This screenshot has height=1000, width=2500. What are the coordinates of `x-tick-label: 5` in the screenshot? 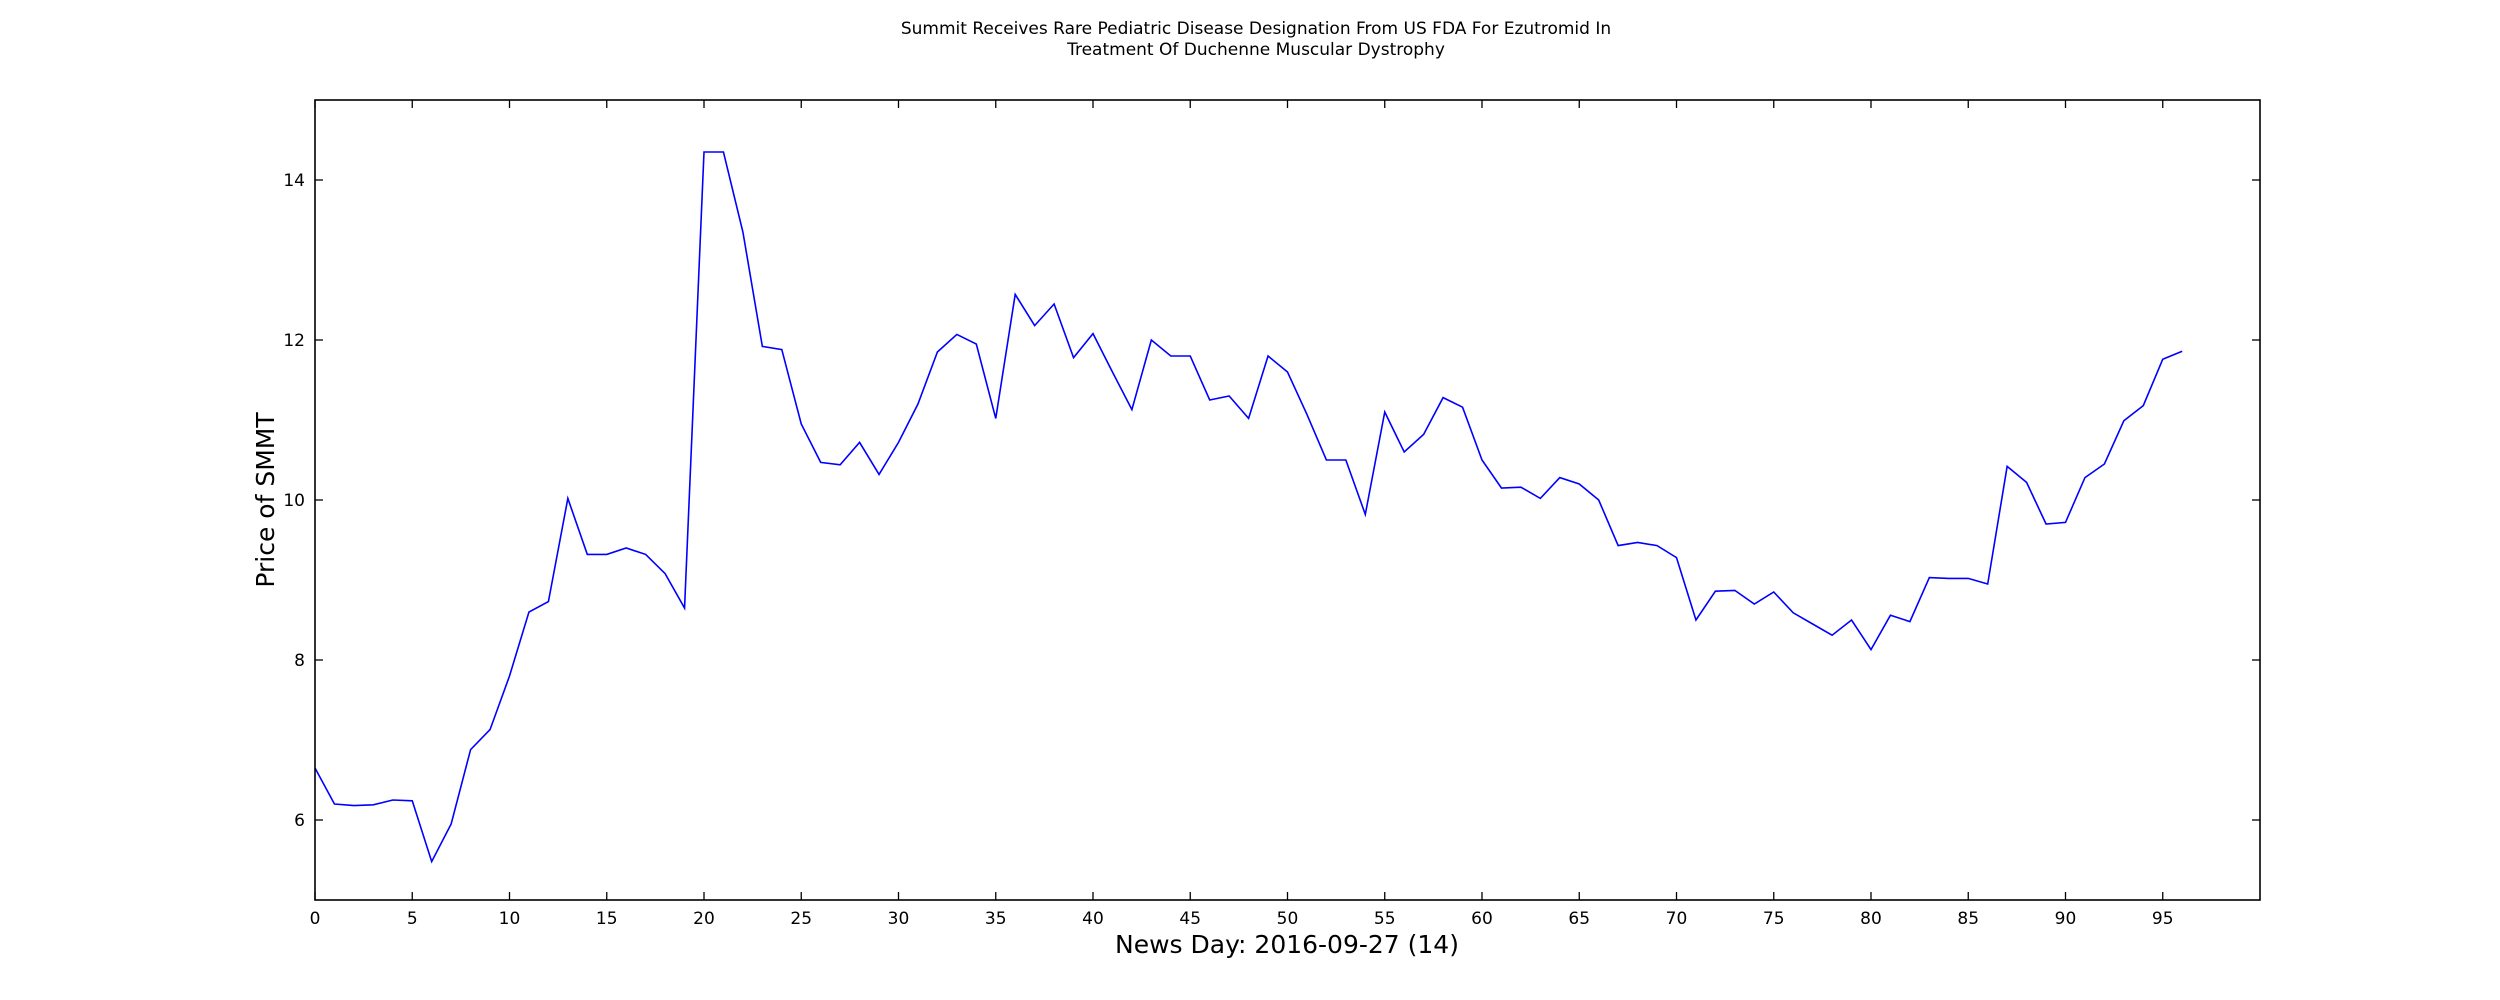 It's located at (412, 919).